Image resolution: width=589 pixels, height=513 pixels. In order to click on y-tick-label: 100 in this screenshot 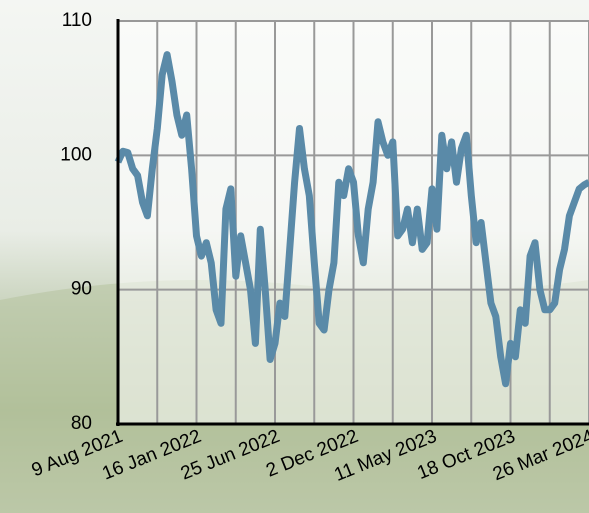, I will do `click(76, 154)`.